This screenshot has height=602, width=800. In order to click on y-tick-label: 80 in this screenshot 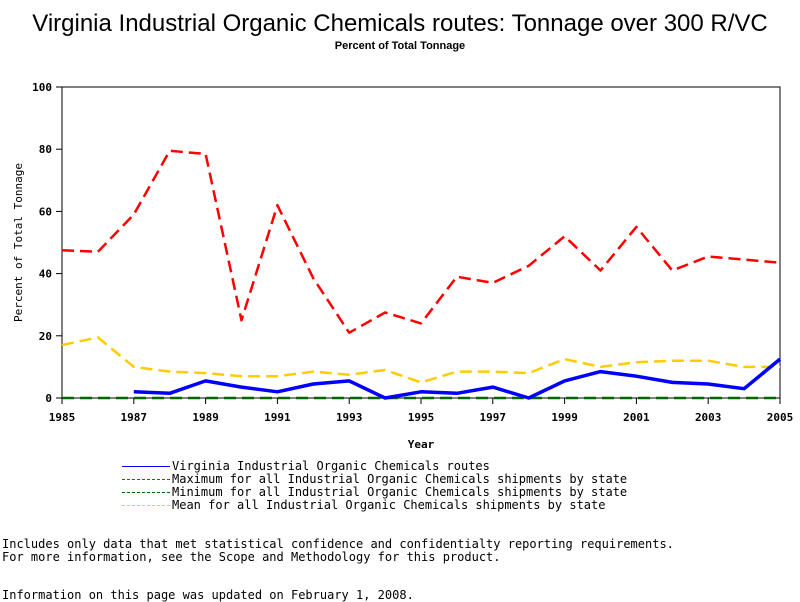, I will do `click(45, 149)`.